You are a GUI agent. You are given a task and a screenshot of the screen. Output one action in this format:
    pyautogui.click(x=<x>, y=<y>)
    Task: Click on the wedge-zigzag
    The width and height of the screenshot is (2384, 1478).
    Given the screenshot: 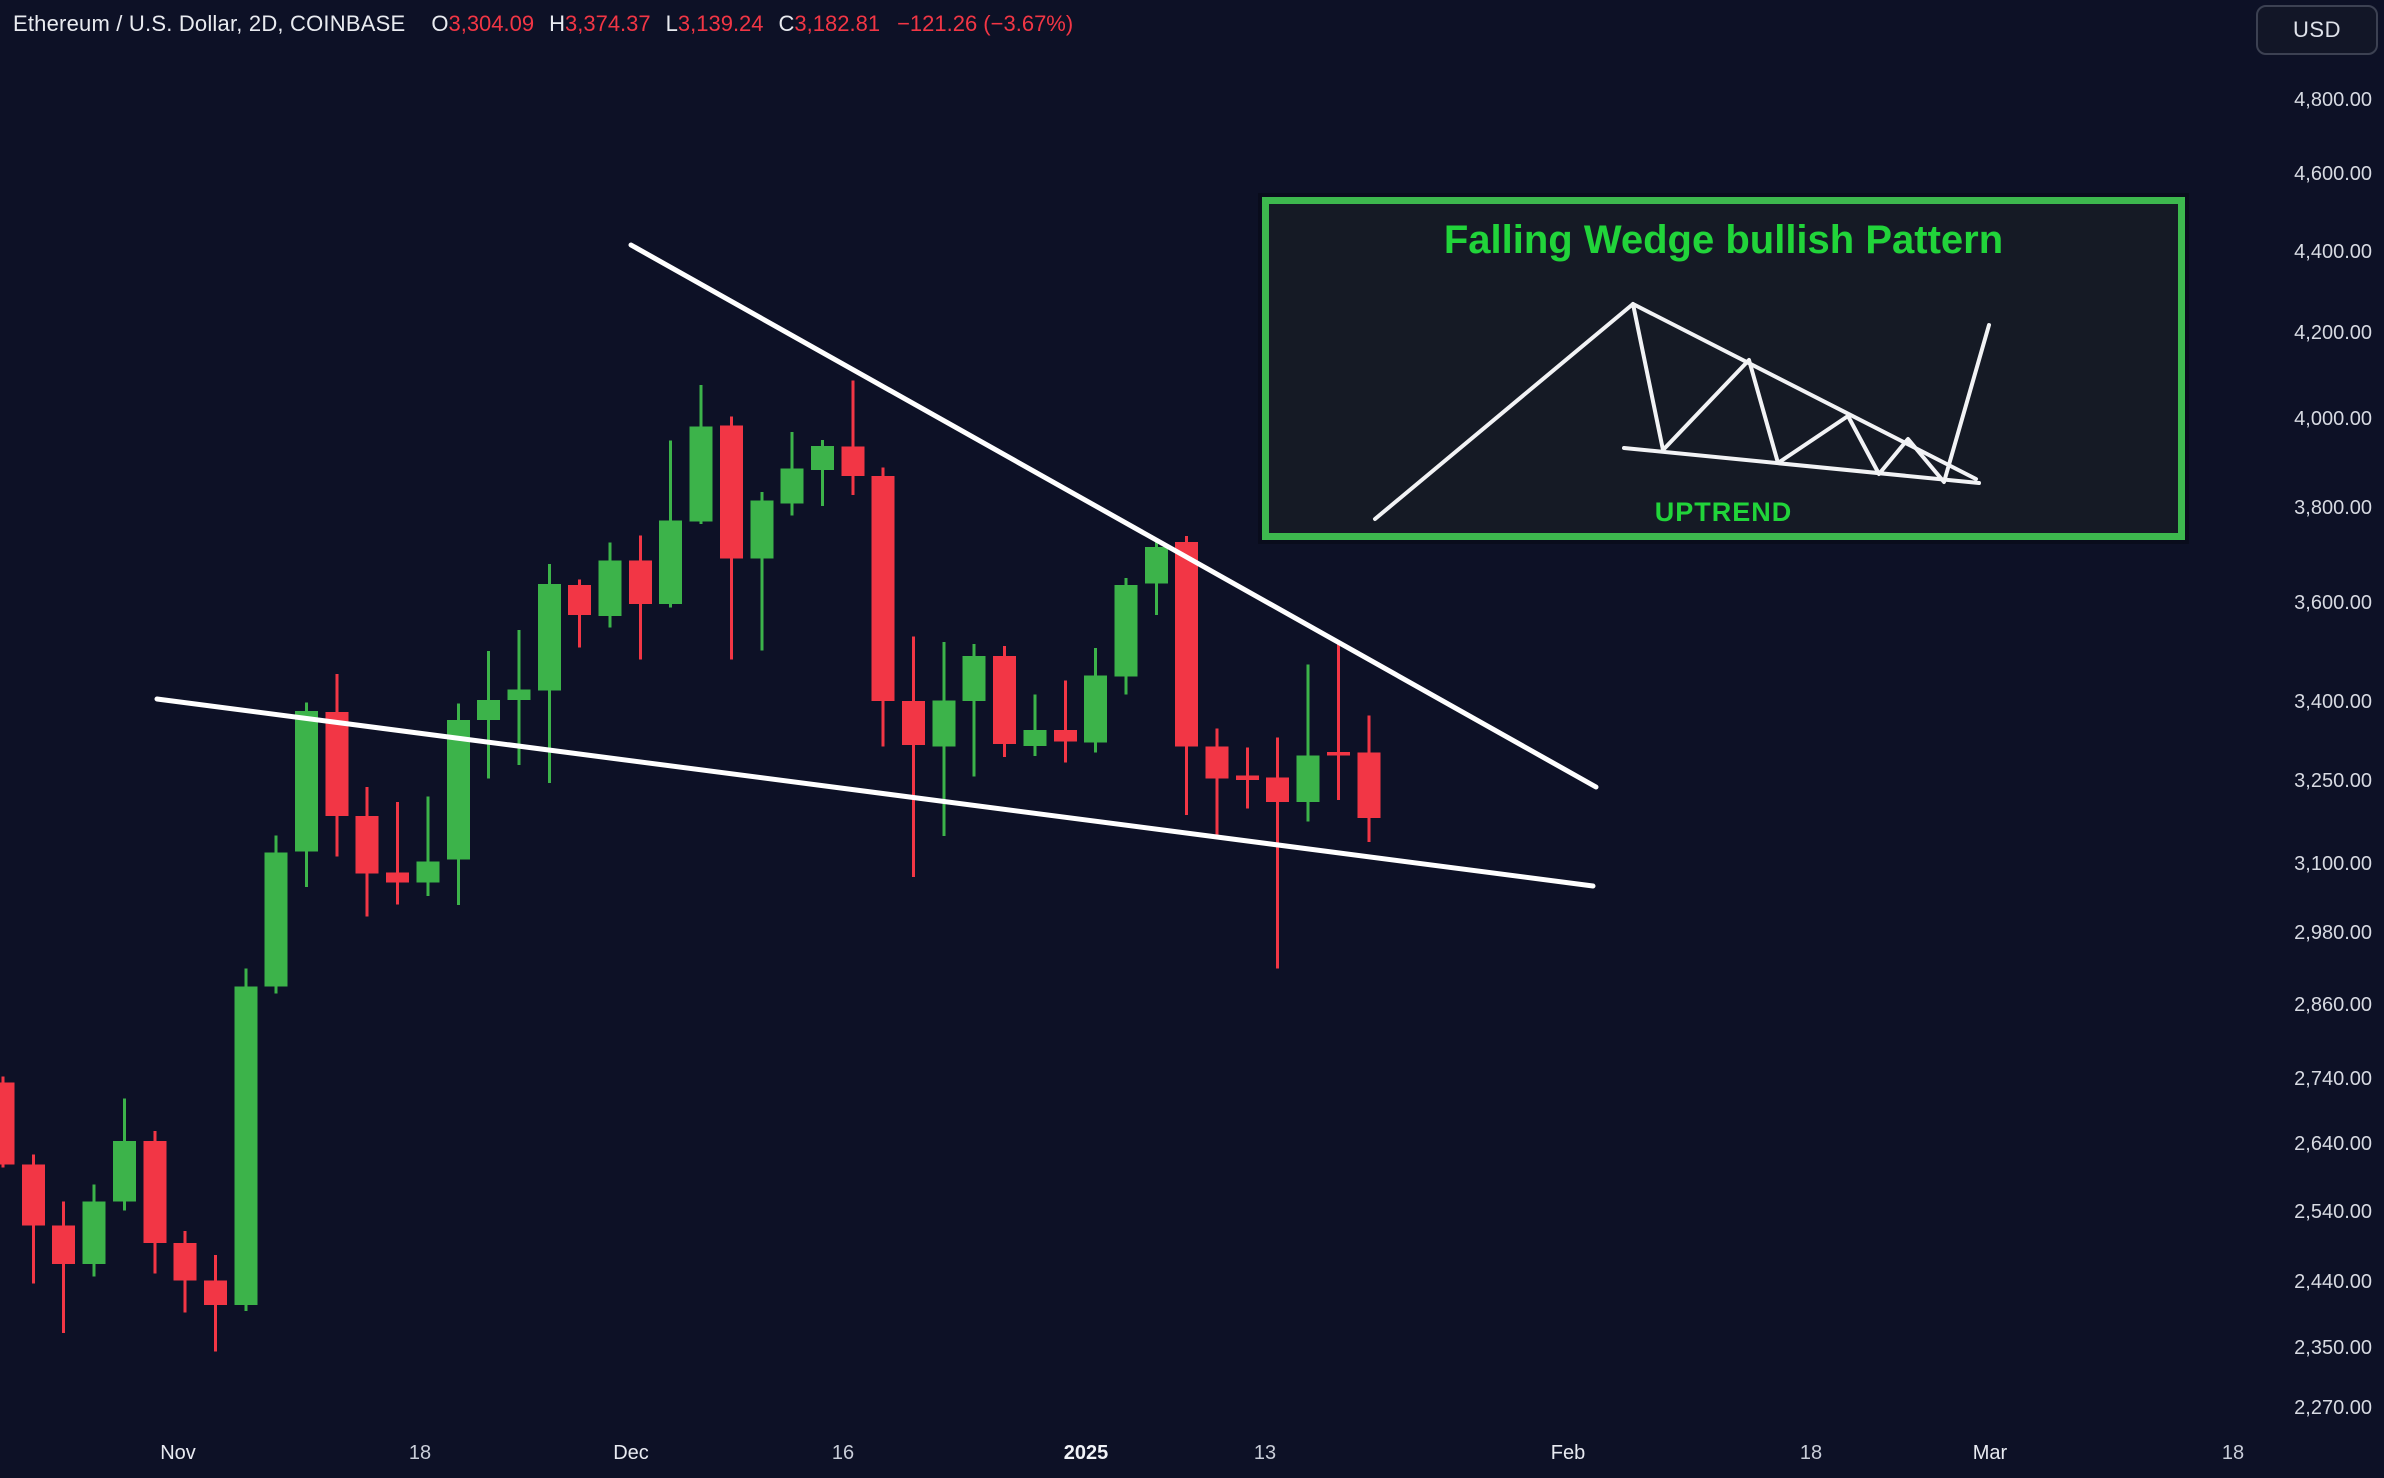 What is the action you would take?
    pyautogui.click(x=1682, y=411)
    